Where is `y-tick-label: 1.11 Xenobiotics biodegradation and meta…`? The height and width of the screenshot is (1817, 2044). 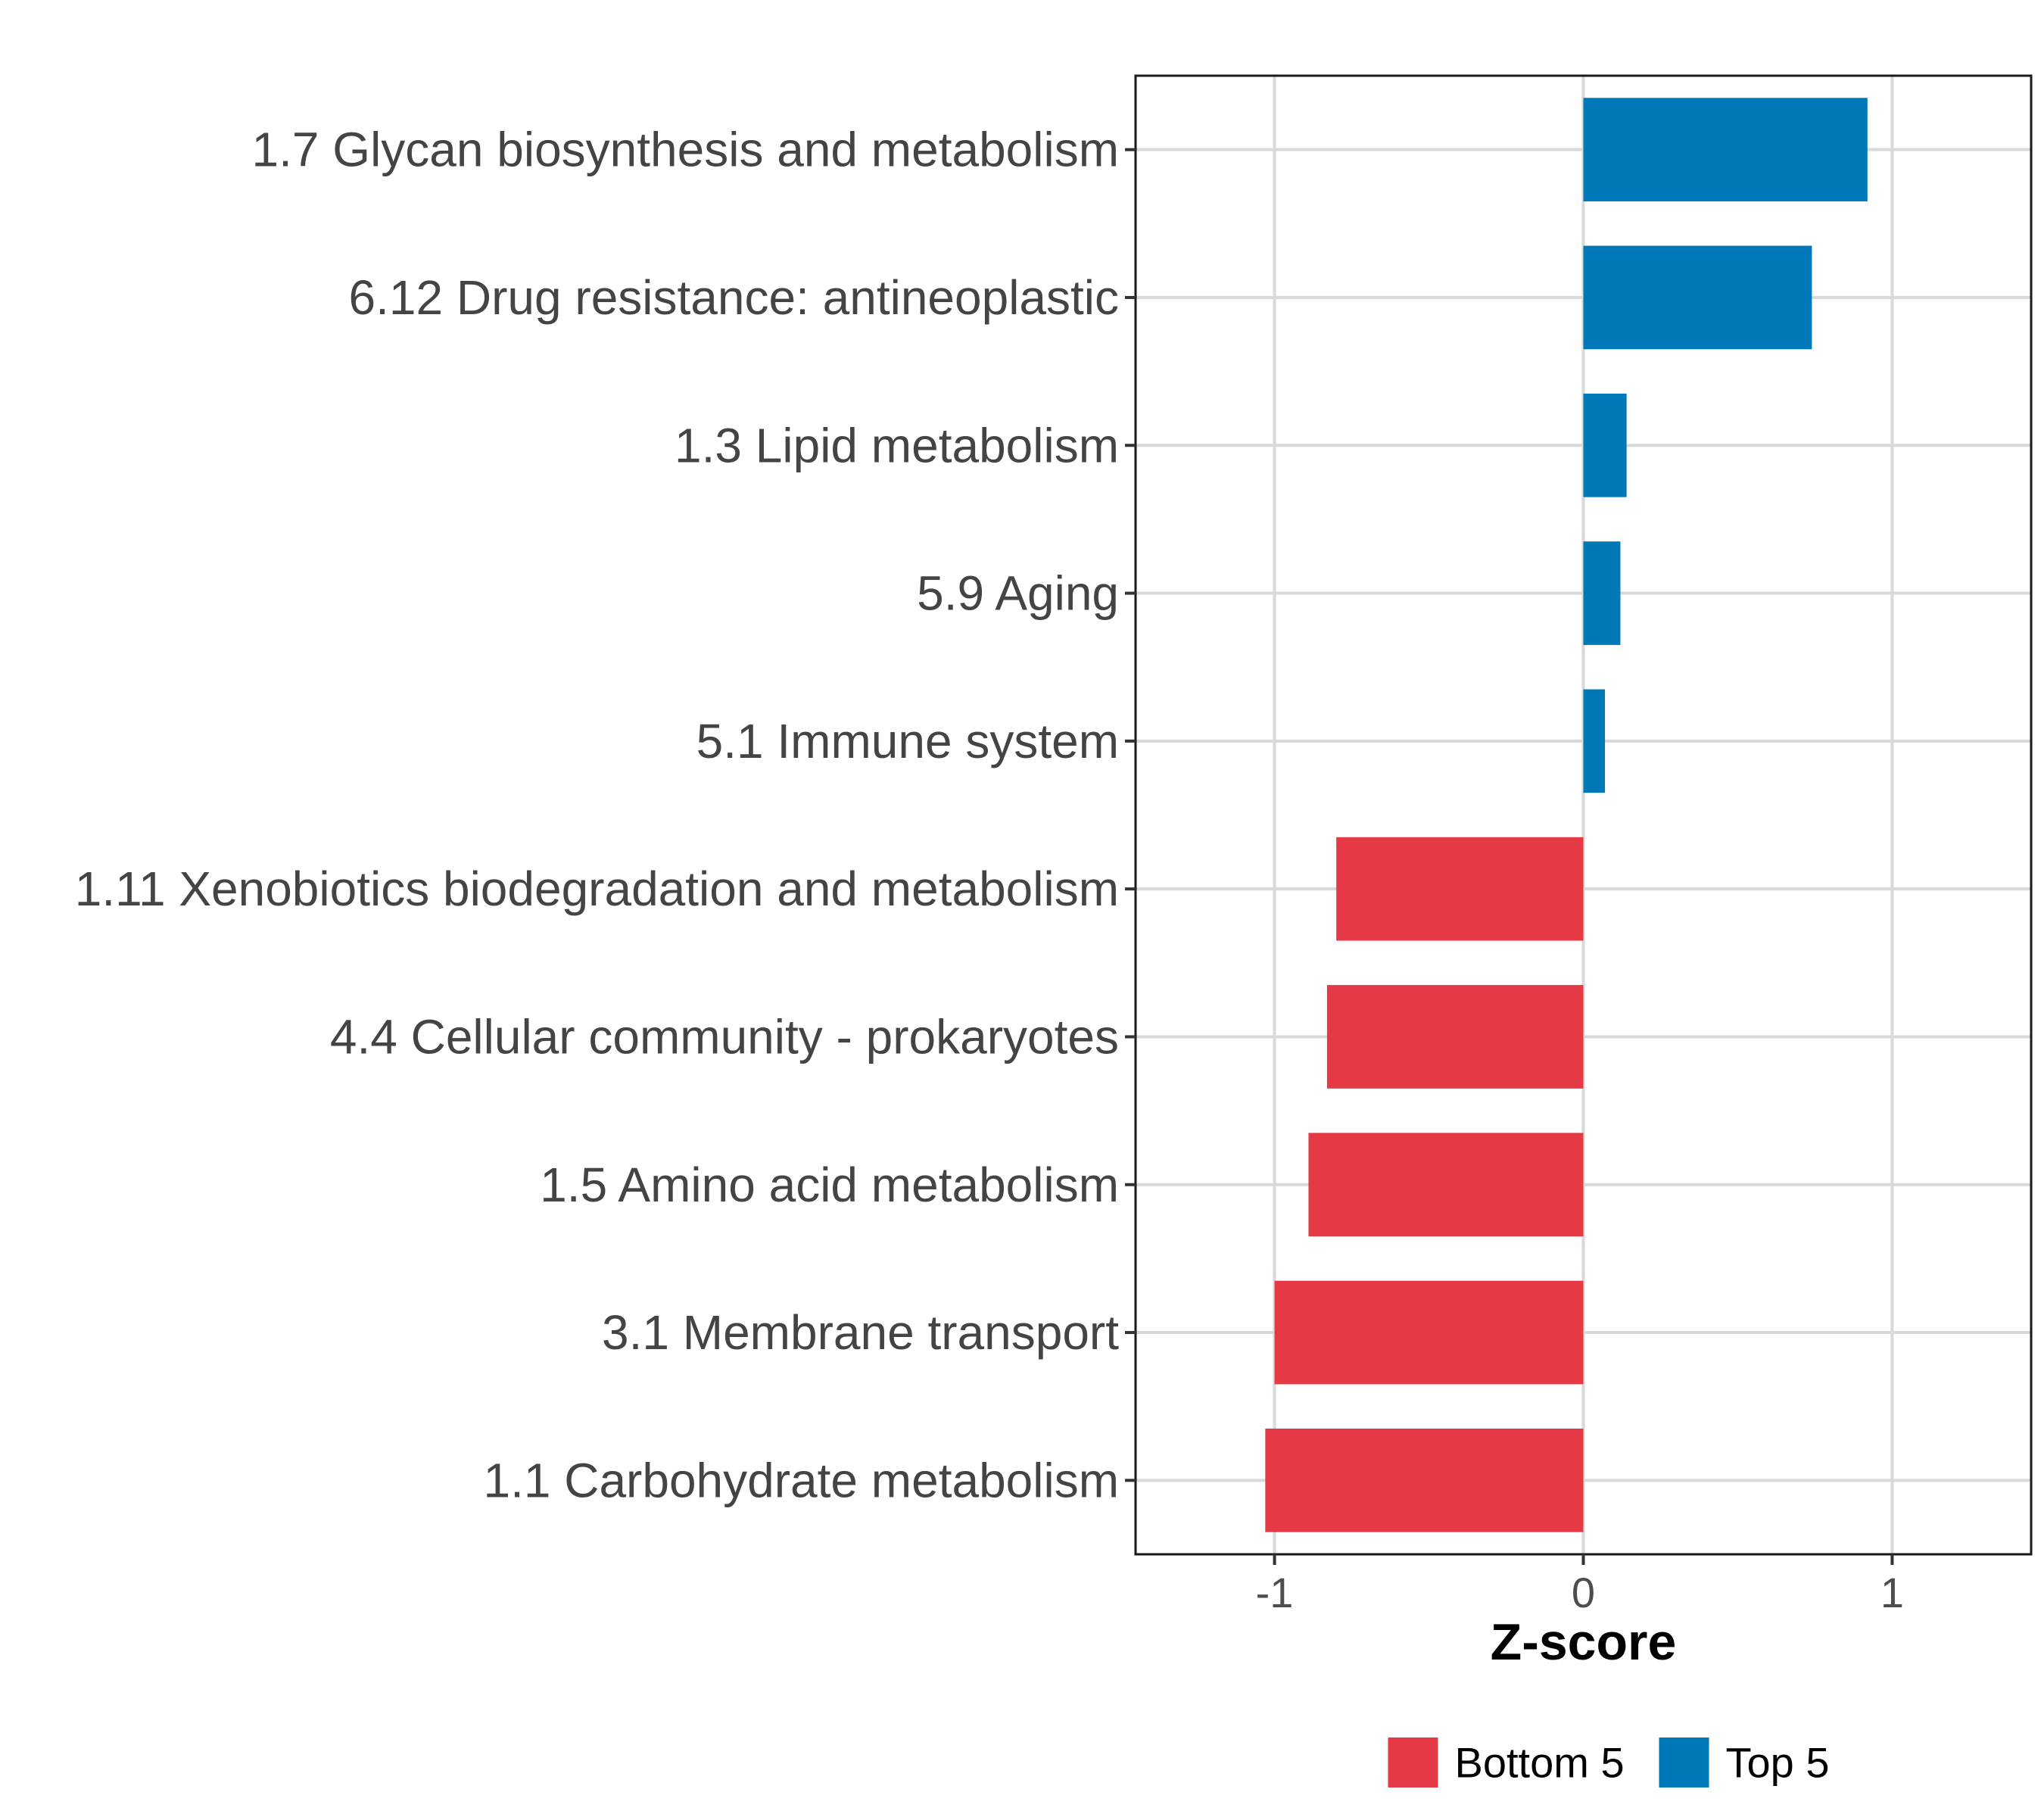 y-tick-label: 1.11 Xenobiotics biodegradation and meta… is located at coordinates (597, 889).